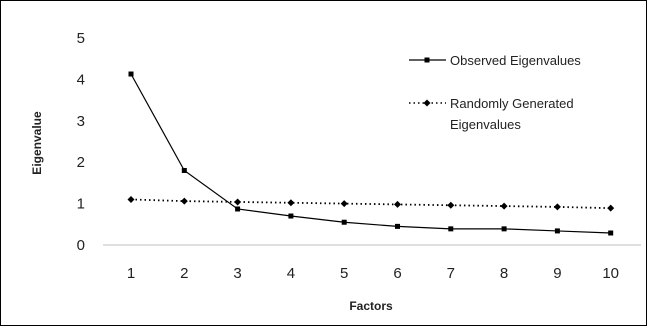 The width and height of the screenshot is (647, 326). What do you see at coordinates (344, 273) in the screenshot?
I see `x-tick-label-5: 5` at bounding box center [344, 273].